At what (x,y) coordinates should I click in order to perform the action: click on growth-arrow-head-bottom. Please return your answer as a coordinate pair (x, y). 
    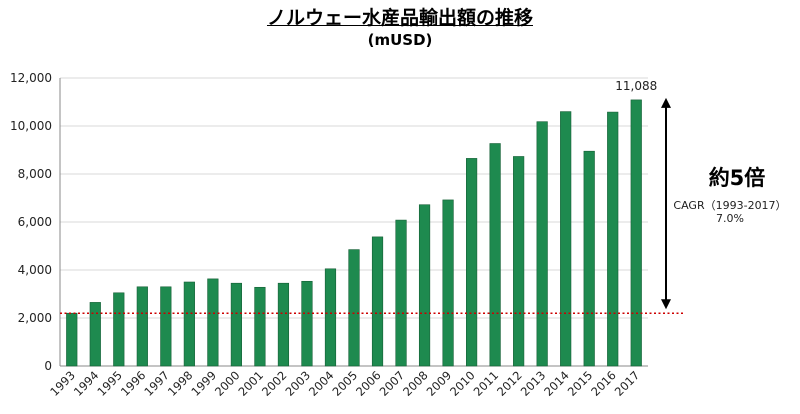
    Looking at the image, I should click on (666, 304).